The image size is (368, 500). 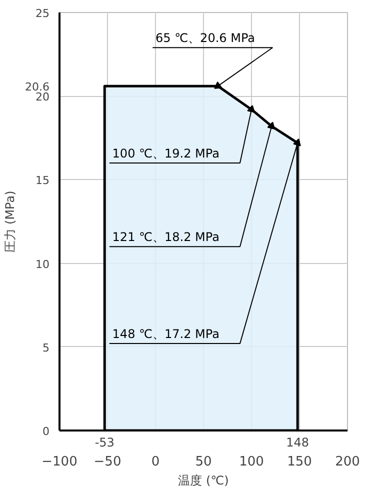 I want to click on x-axis-title: 温度 (℃), so click(x=203, y=481).